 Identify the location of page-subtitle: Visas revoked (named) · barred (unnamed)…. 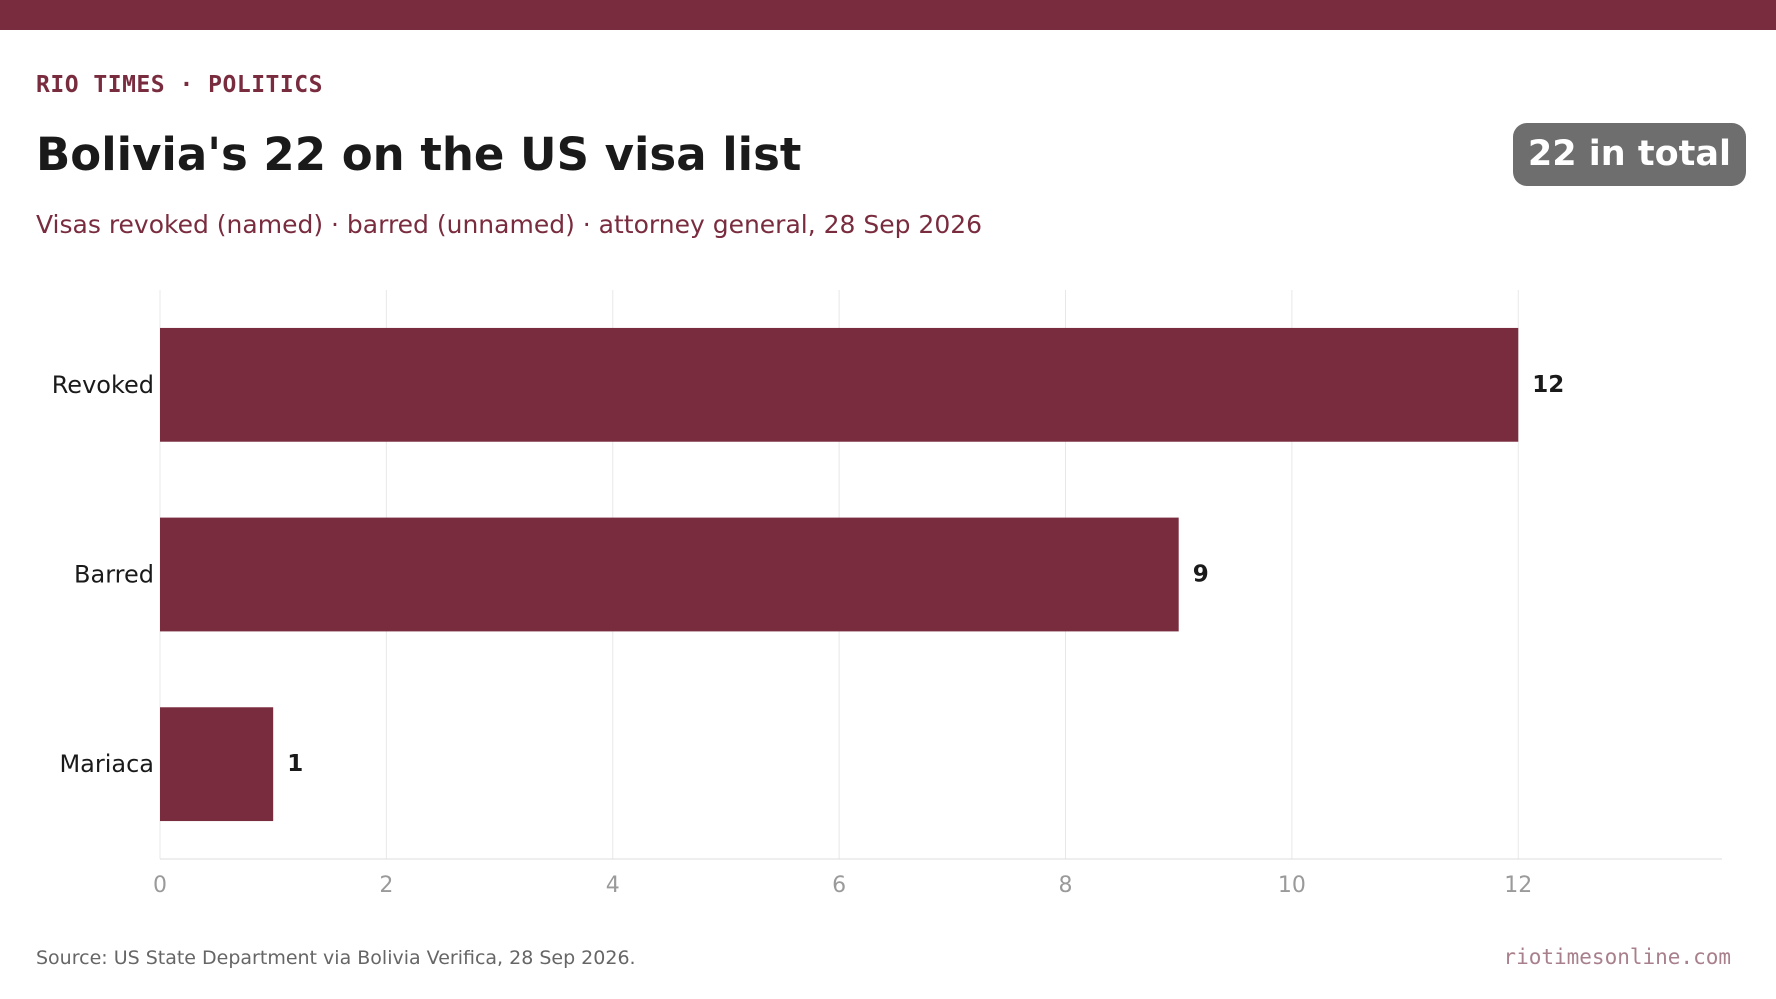
(509, 224).